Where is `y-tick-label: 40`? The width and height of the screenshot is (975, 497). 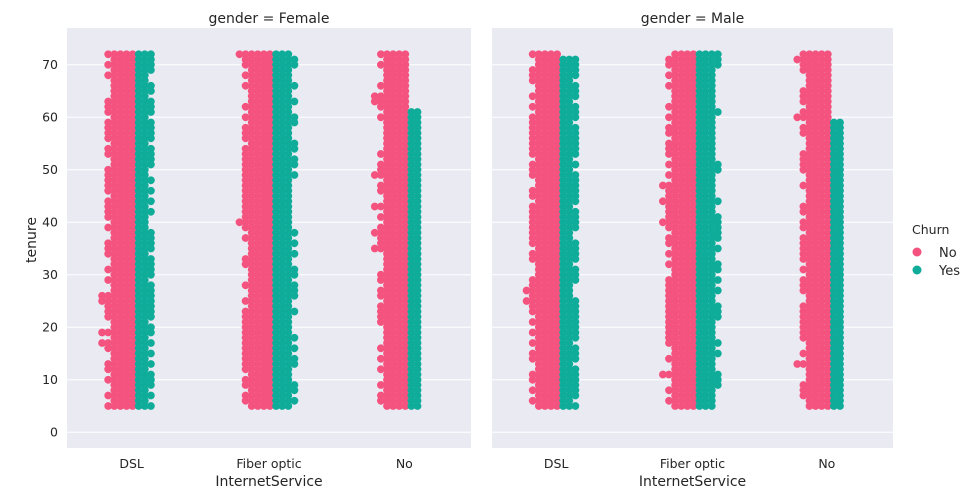 y-tick-label: 40 is located at coordinates (50, 221).